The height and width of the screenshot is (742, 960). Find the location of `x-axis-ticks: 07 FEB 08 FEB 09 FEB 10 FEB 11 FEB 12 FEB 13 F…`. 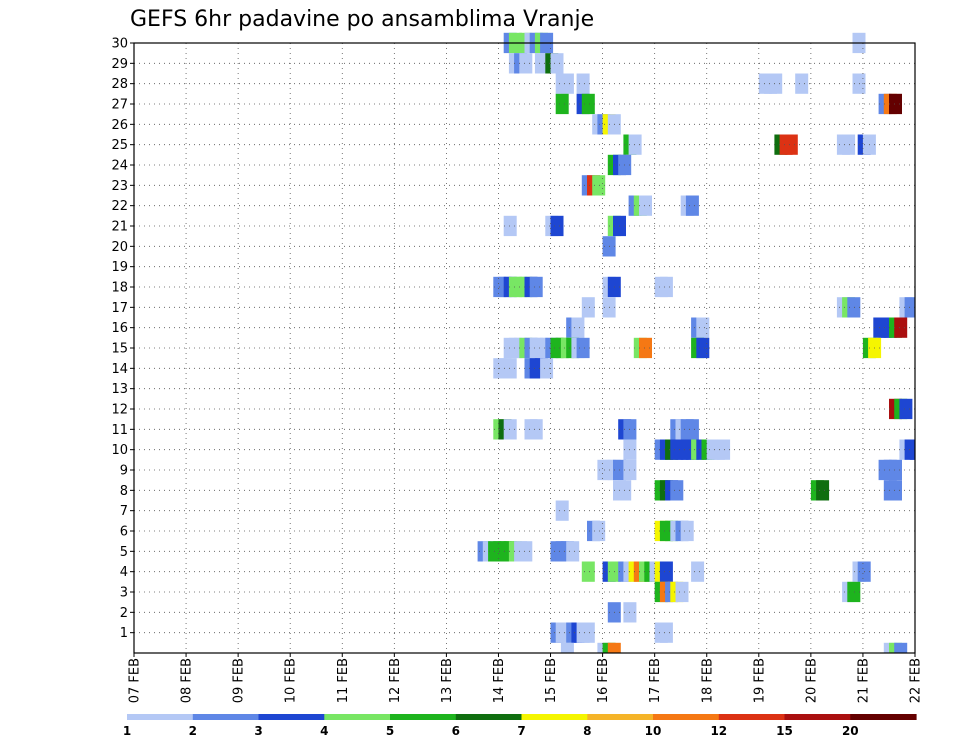

x-axis-ticks: 07 FEB 08 FEB 09 FEB 10 FEB 11 FEB 12 FEB 13 F… is located at coordinates (526, 678).